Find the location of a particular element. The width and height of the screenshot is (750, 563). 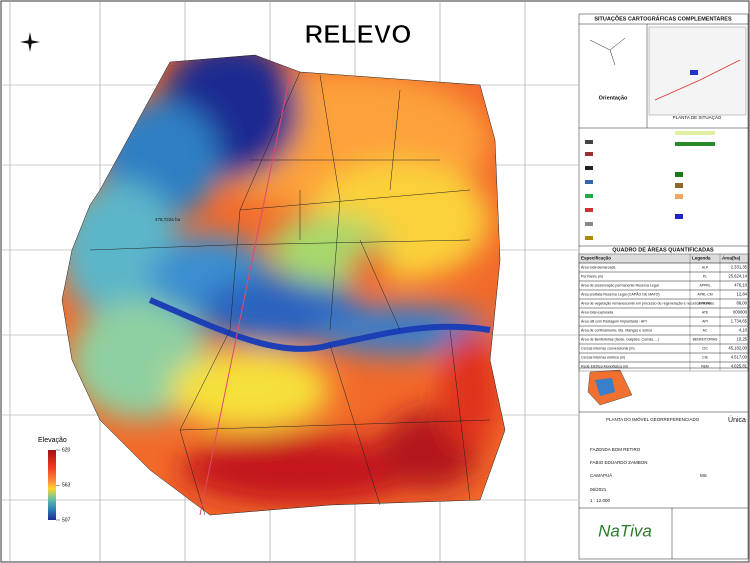

table-cell: REM is located at coordinates (705, 366).